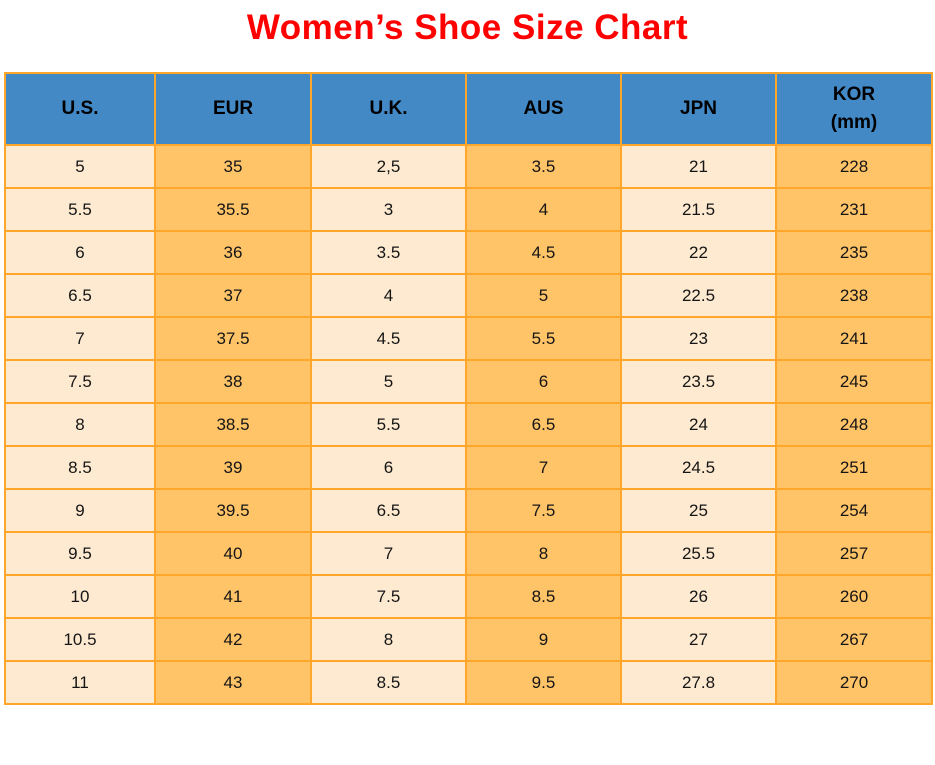  What do you see at coordinates (233, 381) in the screenshot?
I see `table-cell: 38` at bounding box center [233, 381].